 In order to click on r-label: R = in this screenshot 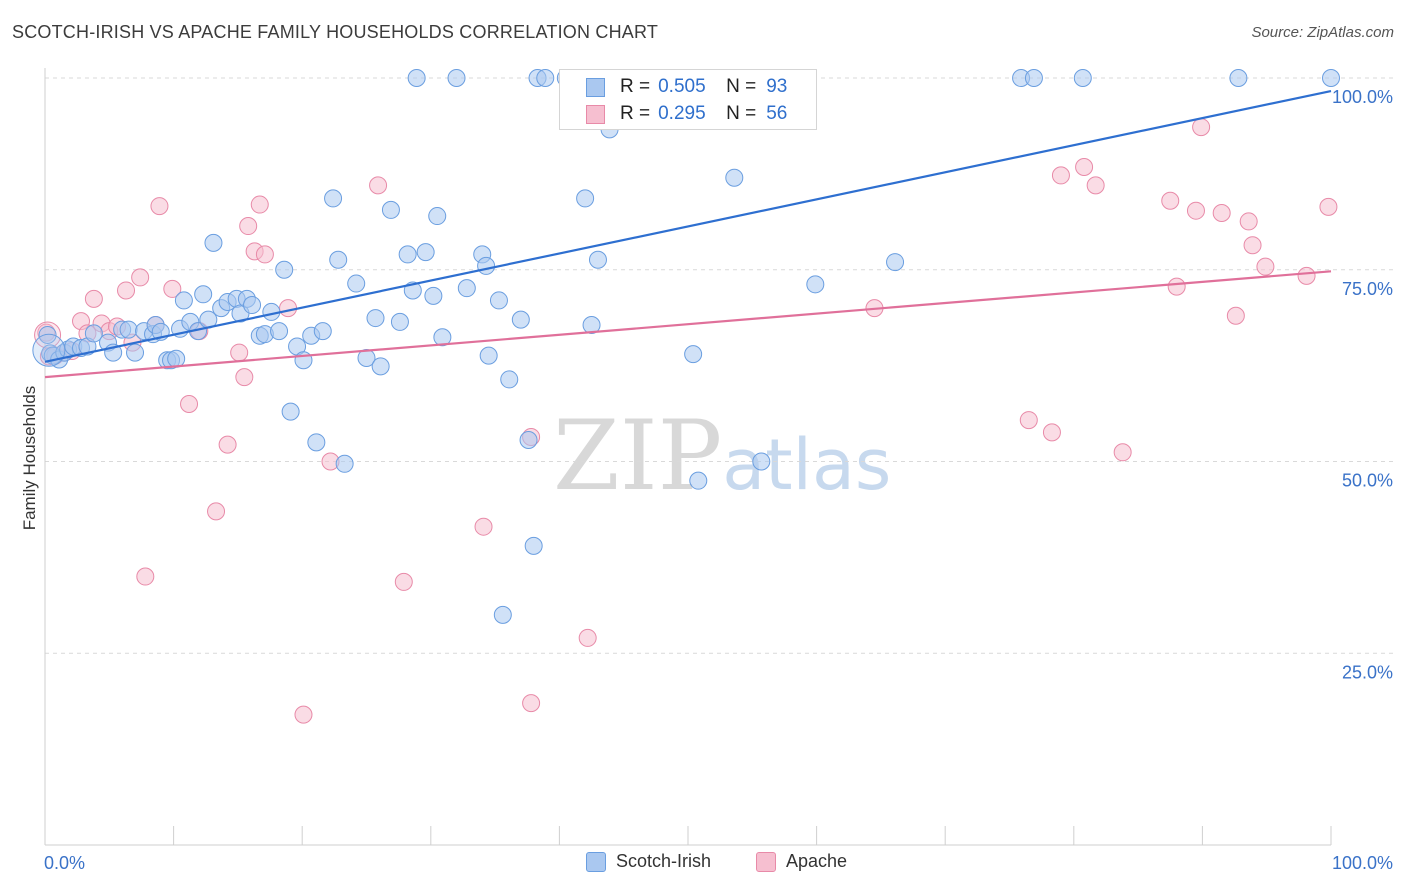, I will do `click(635, 86)`.